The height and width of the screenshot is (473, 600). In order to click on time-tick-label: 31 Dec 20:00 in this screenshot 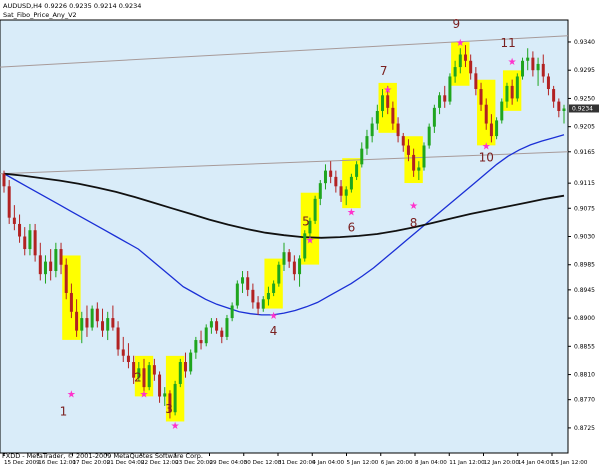, I will do `click(297, 463)`.